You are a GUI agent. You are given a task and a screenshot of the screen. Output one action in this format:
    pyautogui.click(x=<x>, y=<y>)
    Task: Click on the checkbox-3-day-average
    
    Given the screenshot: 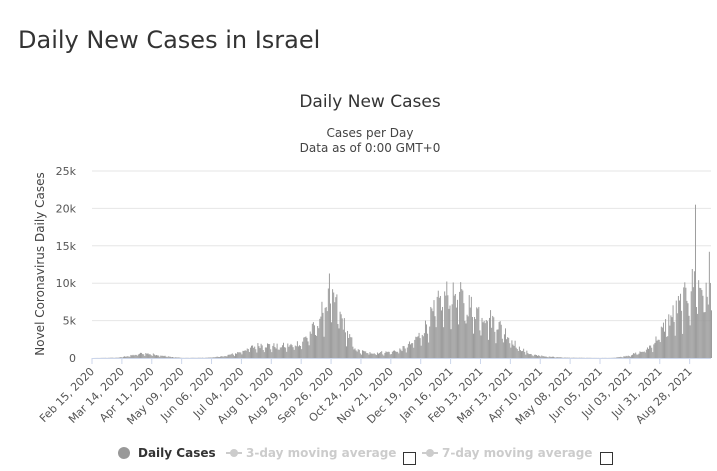 What is the action you would take?
    pyautogui.click(x=409, y=458)
    